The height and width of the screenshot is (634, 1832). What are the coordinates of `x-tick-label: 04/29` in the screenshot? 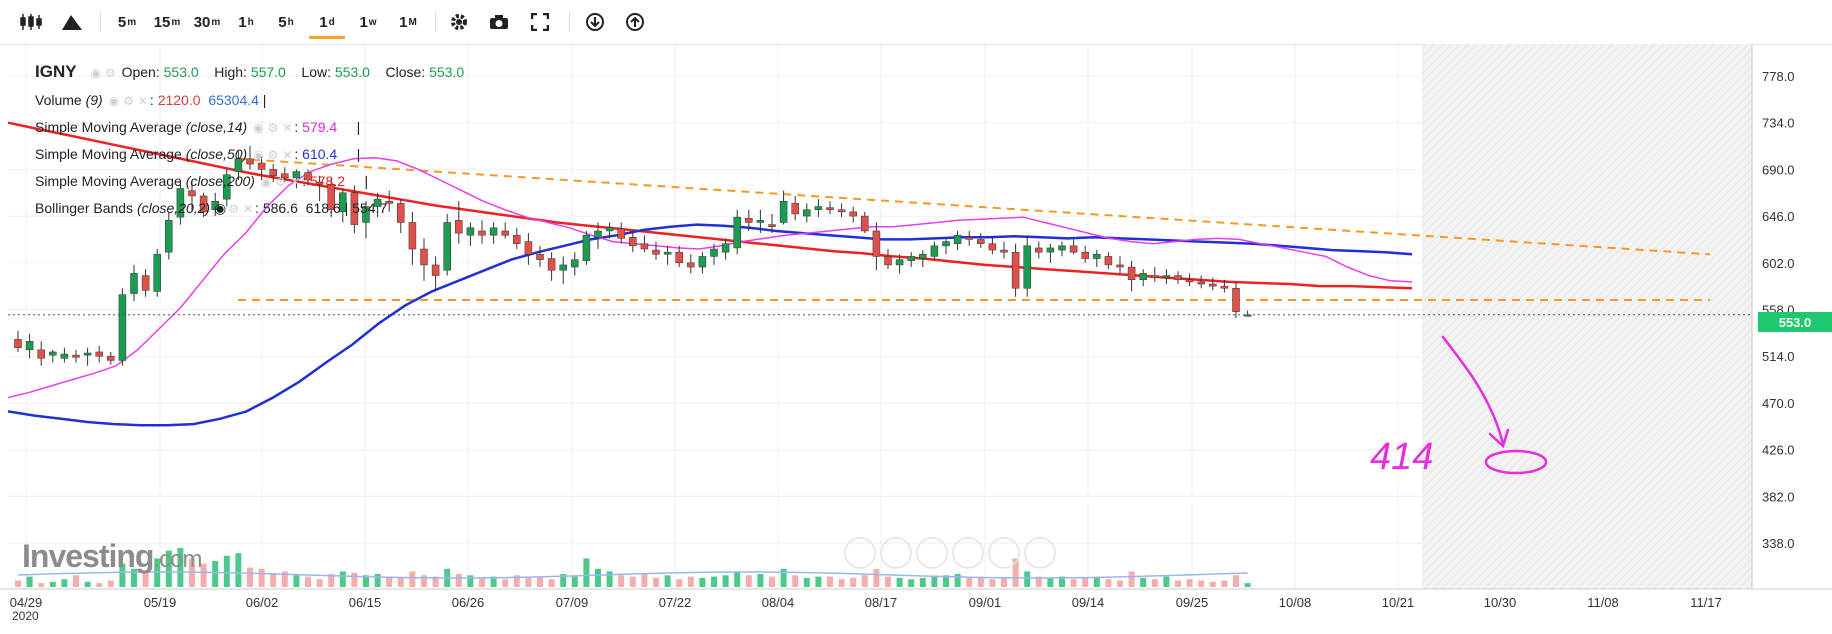 It's located at (26, 602).